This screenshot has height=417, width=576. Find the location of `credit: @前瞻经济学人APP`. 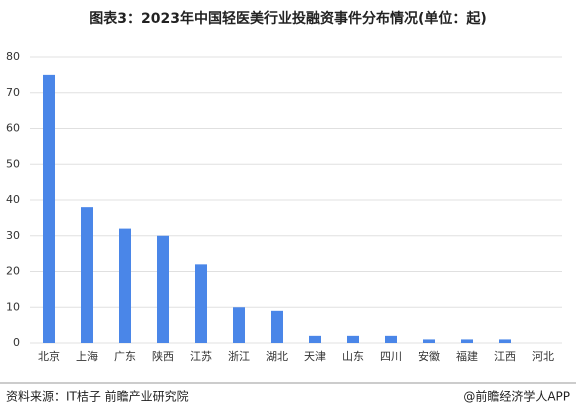

credit: @前瞻经济学人APP is located at coordinates (516, 396).